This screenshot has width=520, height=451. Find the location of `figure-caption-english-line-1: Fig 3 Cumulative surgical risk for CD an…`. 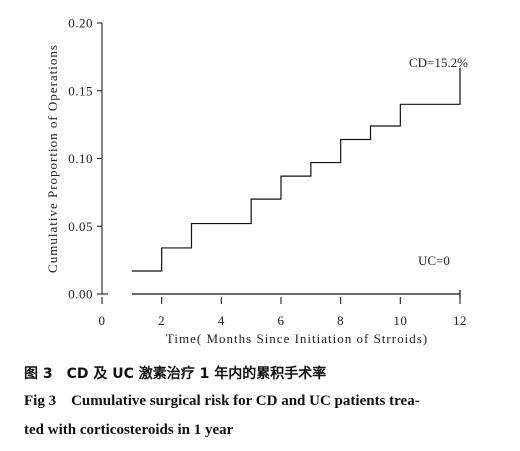

figure-caption-english-line-1: Fig 3 Cumulative surgical risk for CD an… is located at coordinates (222, 401).